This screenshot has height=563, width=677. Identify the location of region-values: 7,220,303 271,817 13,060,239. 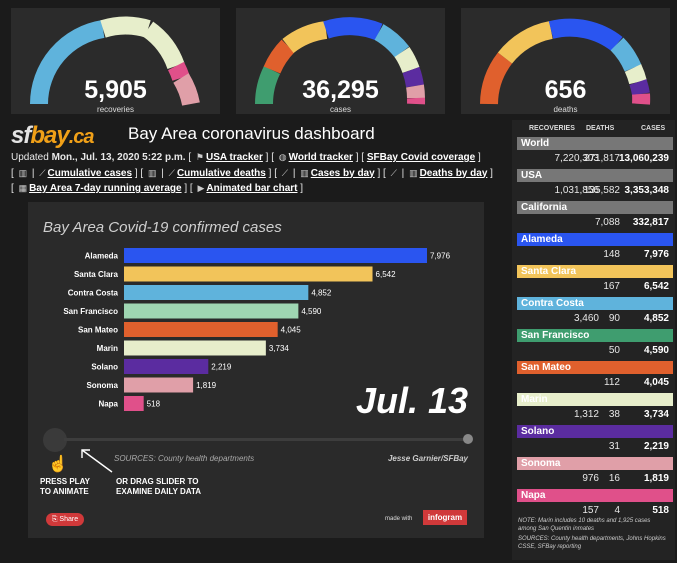
(595, 158).